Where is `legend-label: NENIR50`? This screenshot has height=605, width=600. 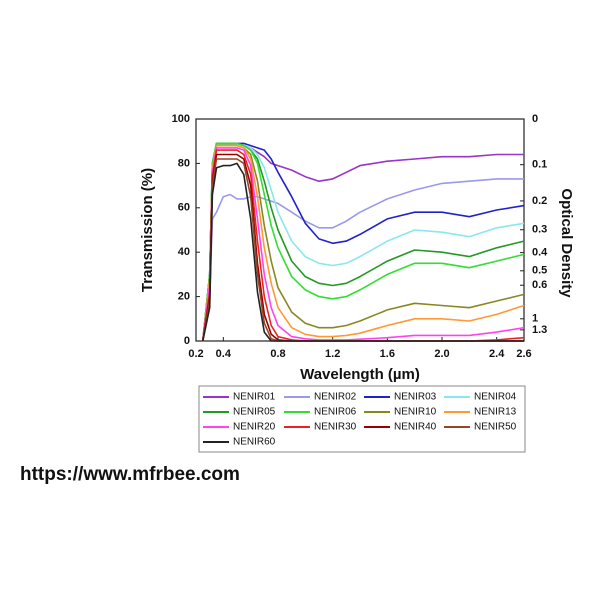
legend-label: NENIR50 is located at coordinates (495, 427).